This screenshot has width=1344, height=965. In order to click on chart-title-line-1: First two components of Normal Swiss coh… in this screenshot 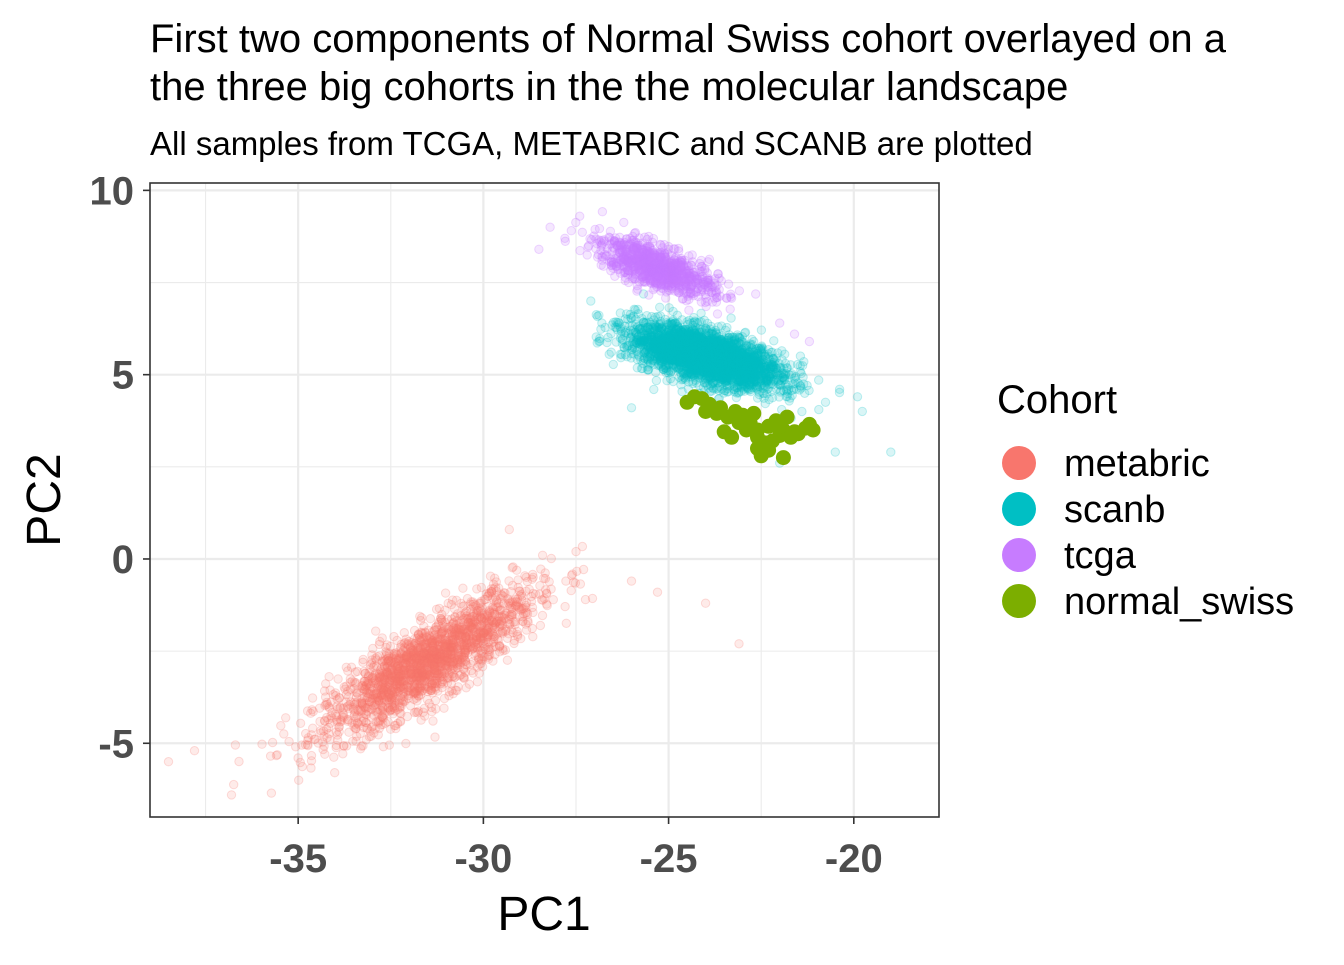, I will do `click(688, 39)`.